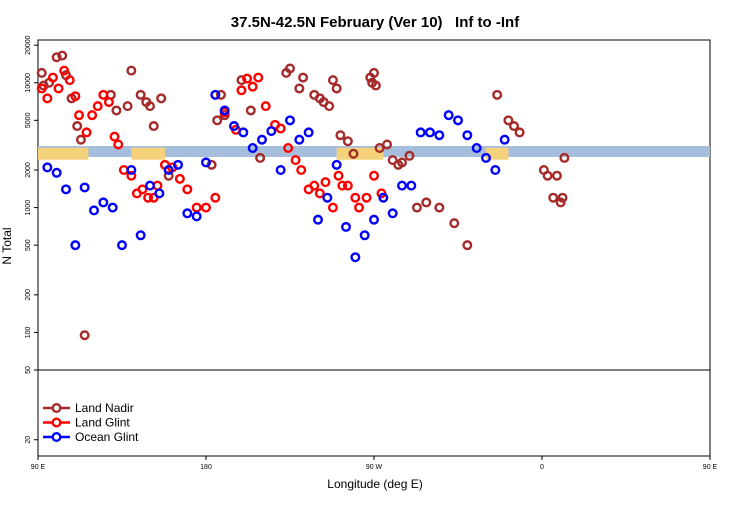 This screenshot has height=505, width=750. Describe the element at coordinates (28, 440) in the screenshot. I see `y-tick-label-lo-0: 20` at that location.